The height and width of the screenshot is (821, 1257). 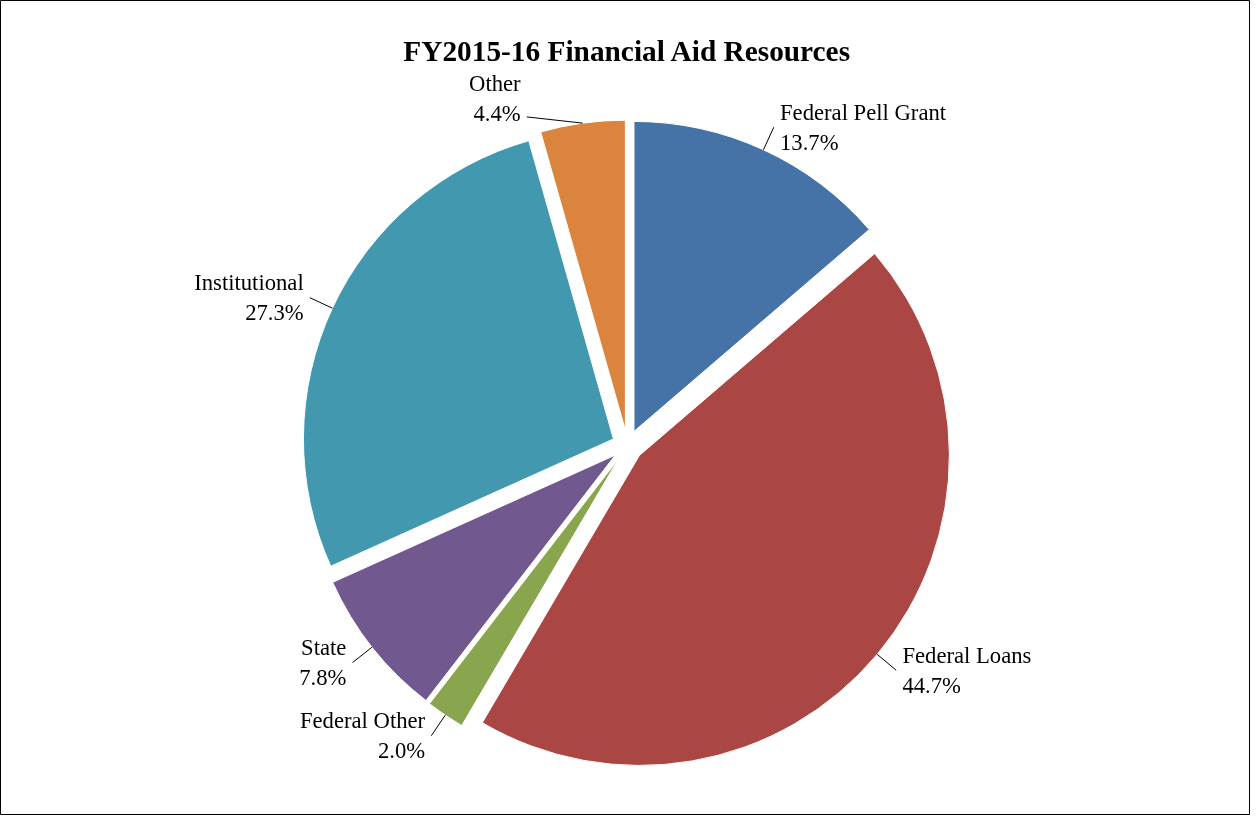 I want to click on slice-label: State, so click(x=324, y=648).